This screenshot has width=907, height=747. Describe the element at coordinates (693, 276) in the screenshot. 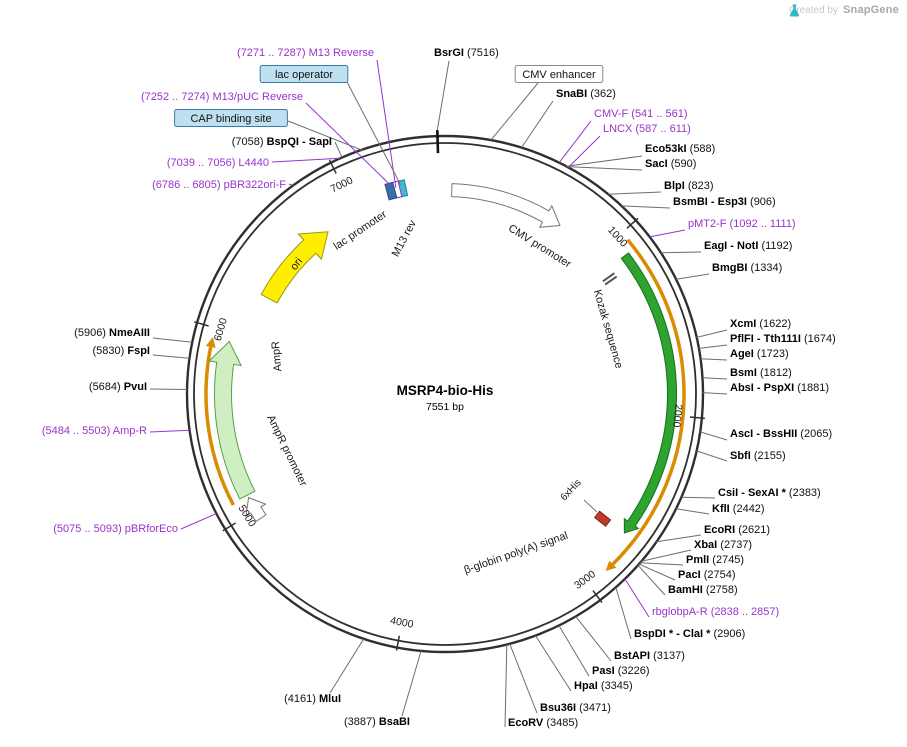

I see `callout-line-bmgbi` at that location.